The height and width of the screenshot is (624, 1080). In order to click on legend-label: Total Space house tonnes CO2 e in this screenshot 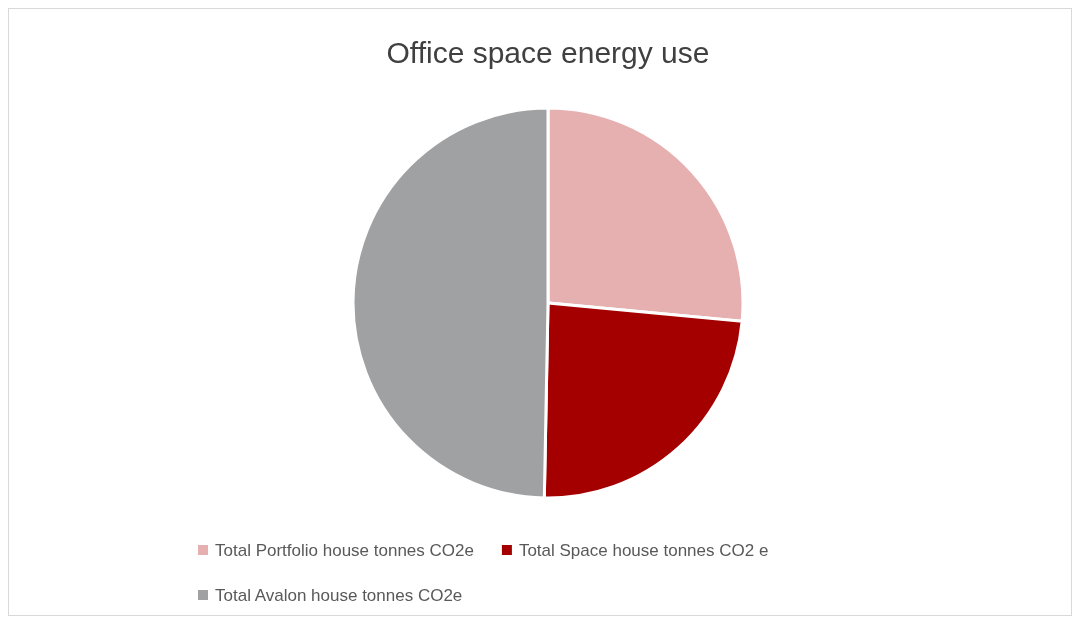, I will do `click(643, 550)`.